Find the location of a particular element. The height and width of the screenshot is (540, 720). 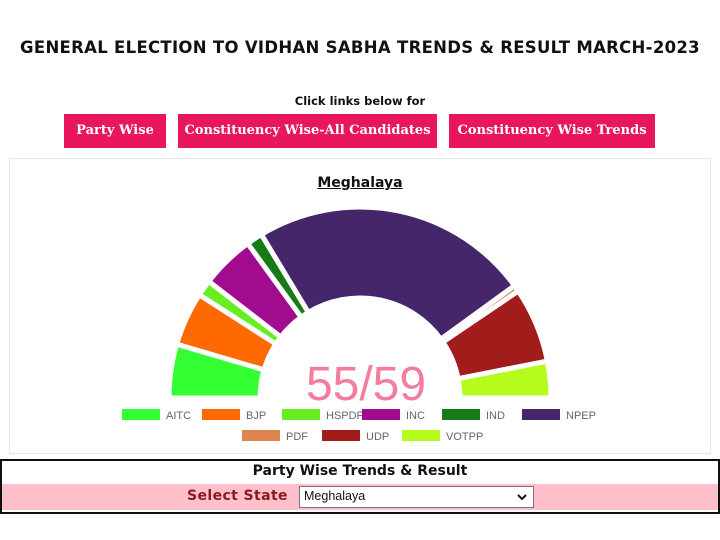

party-wise-button: Party Wise is located at coordinates (115, 131).